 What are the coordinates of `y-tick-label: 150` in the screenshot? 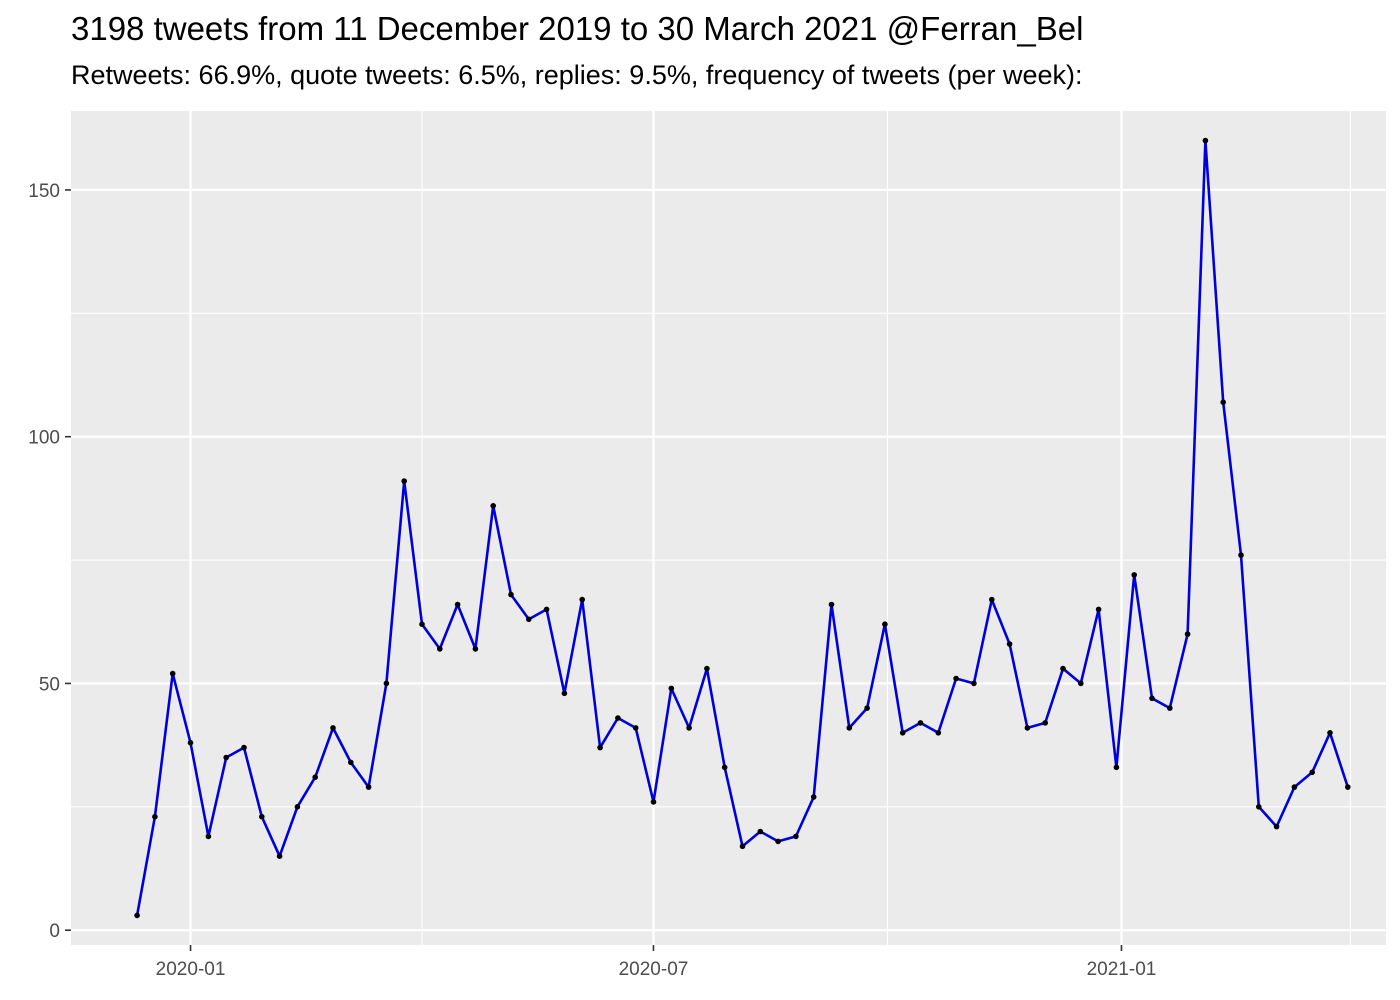 It's located at (44, 191).